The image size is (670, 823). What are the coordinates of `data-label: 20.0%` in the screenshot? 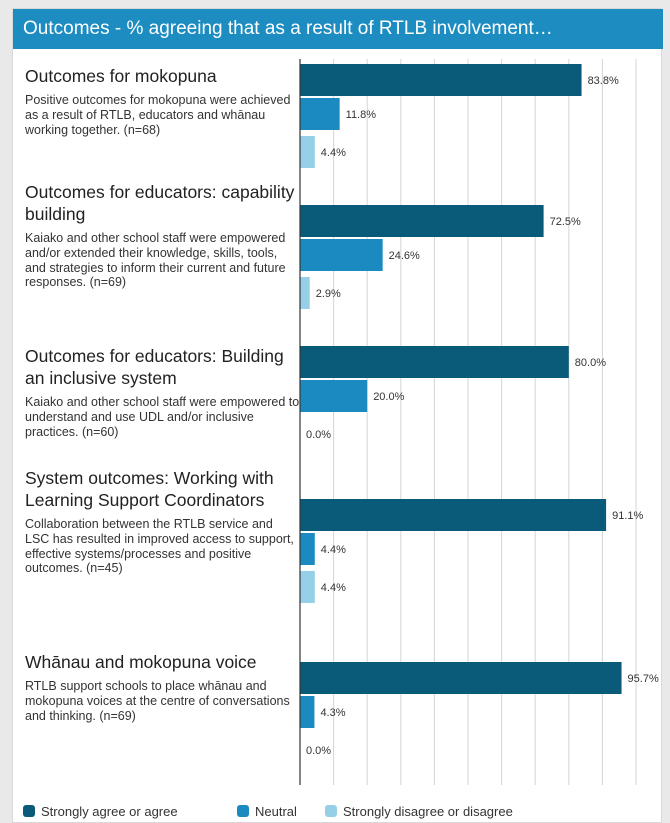 It's located at (388, 397).